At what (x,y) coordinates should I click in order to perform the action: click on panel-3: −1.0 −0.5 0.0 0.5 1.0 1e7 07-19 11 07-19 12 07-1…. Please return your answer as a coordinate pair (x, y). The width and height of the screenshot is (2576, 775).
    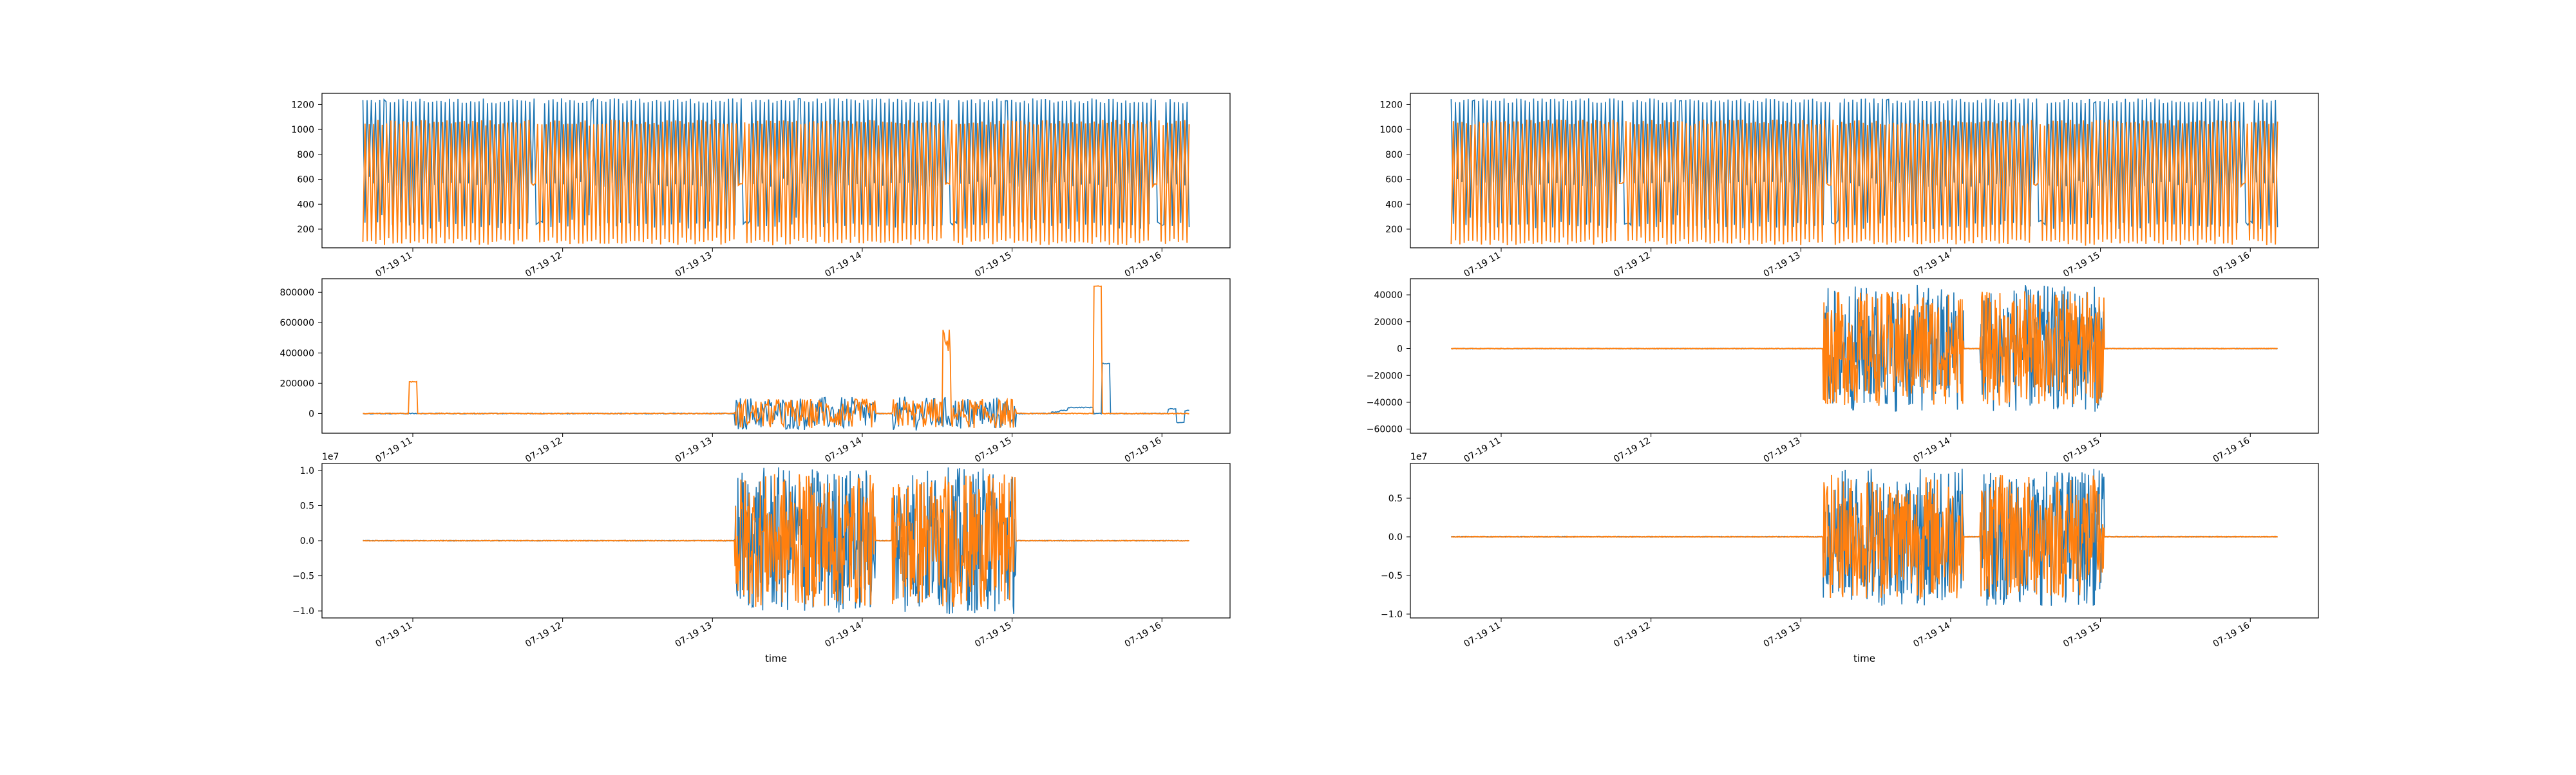
    Looking at the image, I should click on (761, 558).